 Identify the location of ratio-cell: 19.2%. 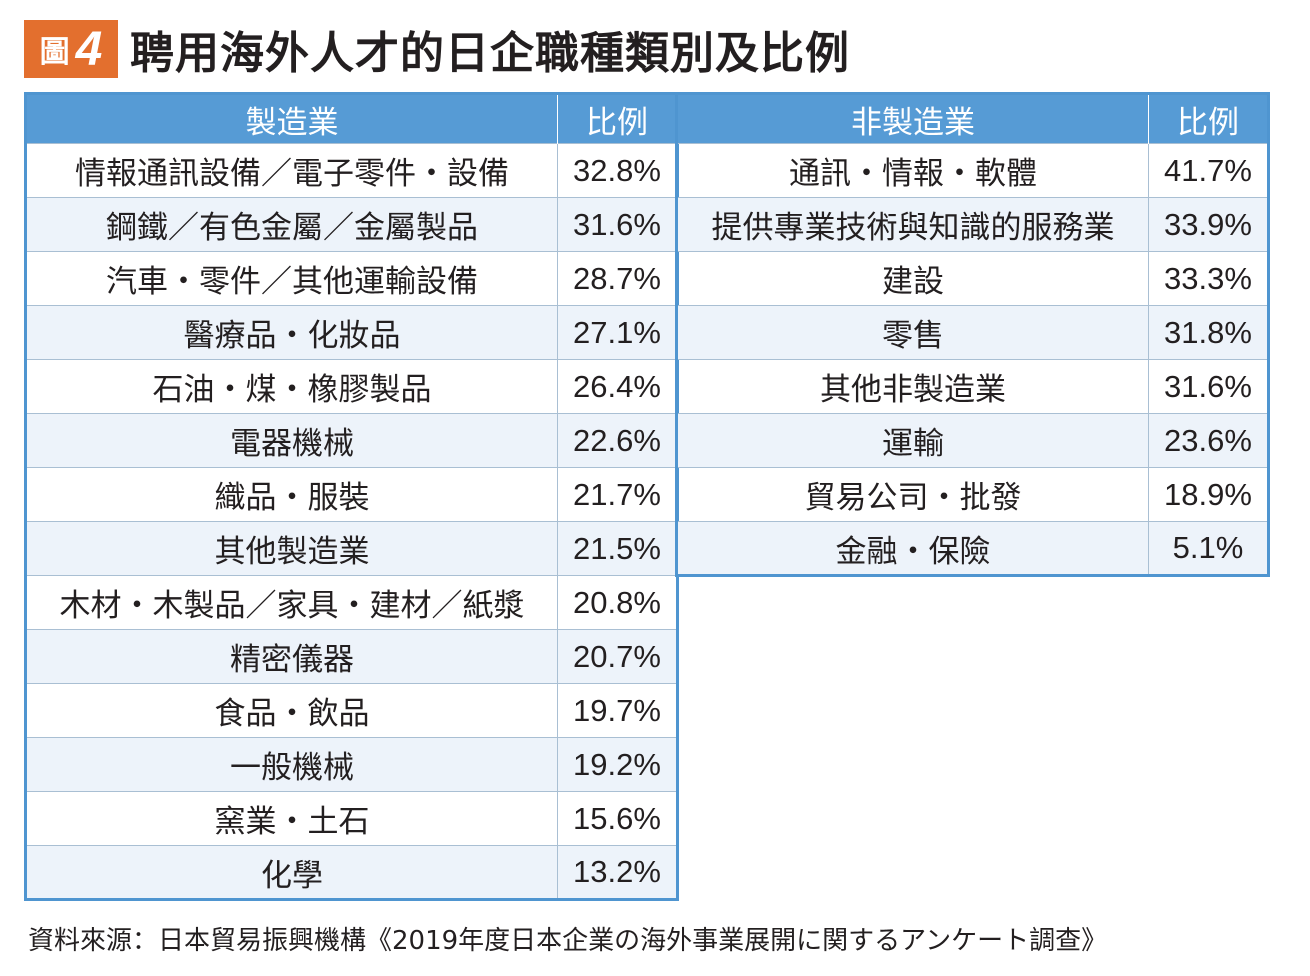
(617, 764).